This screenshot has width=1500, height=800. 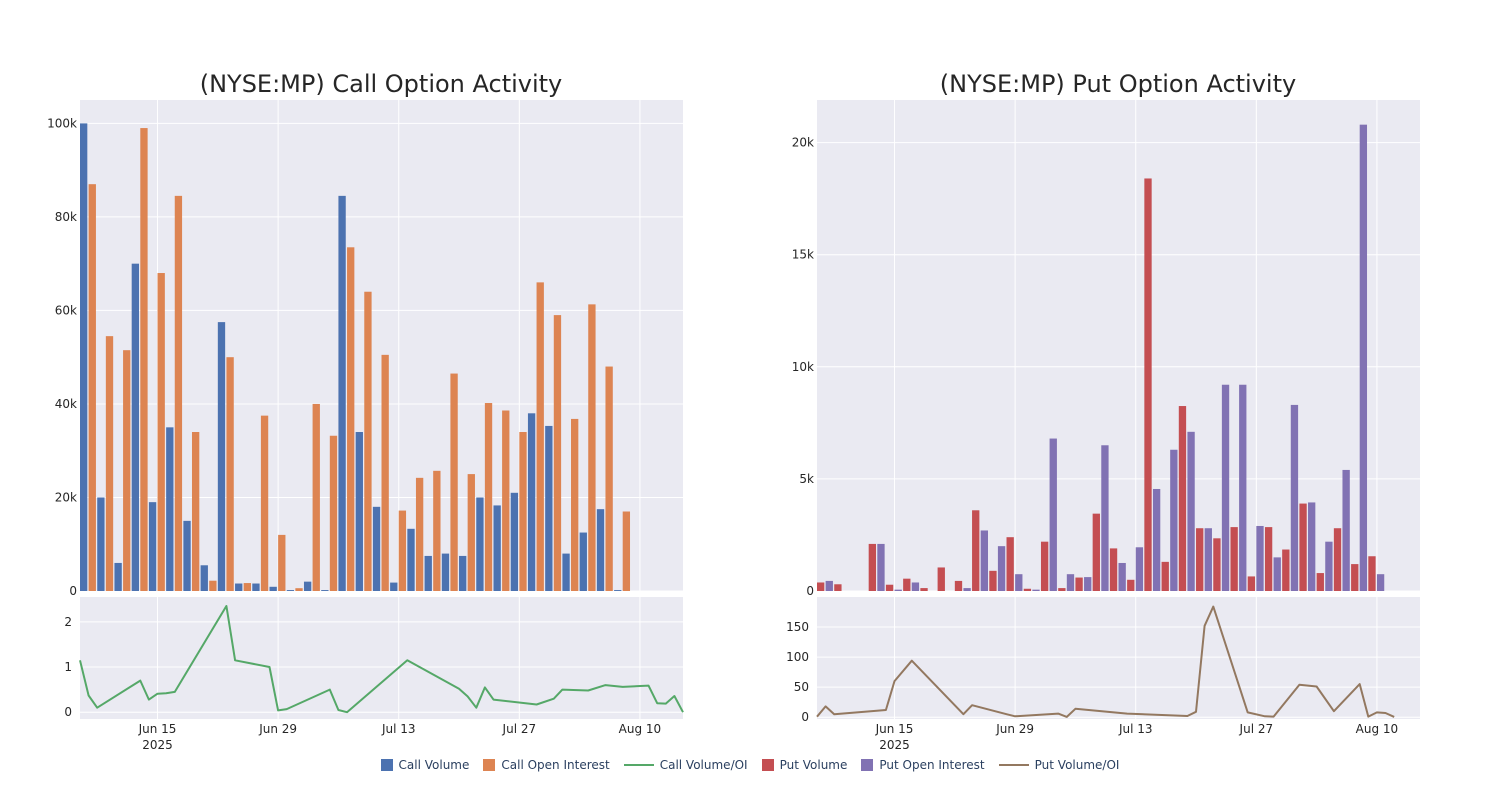 I want to click on legend-label-put-volume: Put Volume, so click(x=813, y=765).